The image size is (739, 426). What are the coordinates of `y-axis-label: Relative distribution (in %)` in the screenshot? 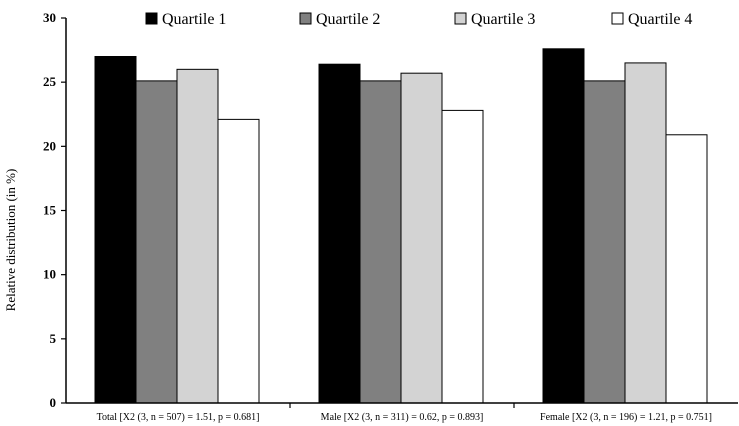 It's located at (10, 240).